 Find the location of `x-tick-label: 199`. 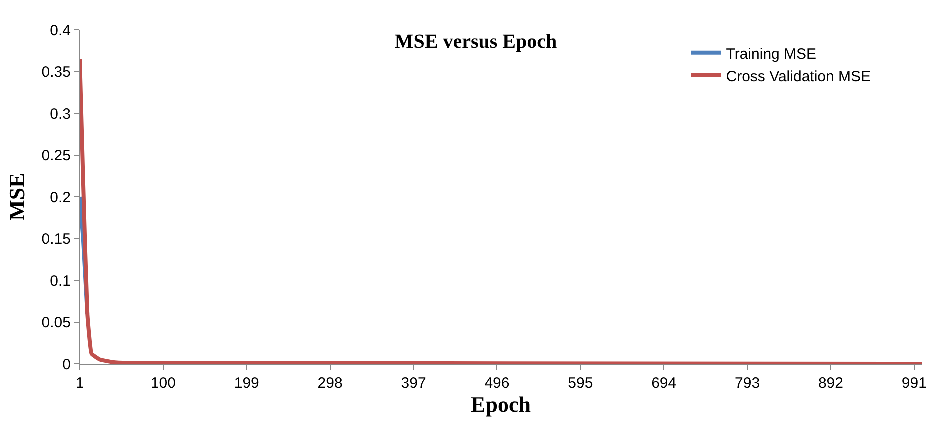

x-tick-label: 199 is located at coordinates (247, 383).